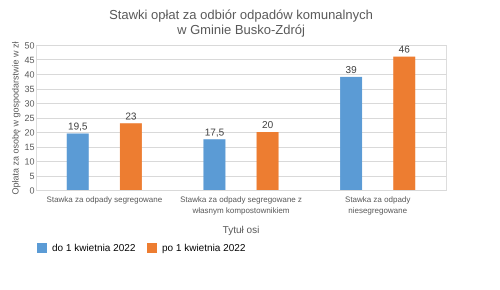  Describe the element at coordinates (31, 176) in the screenshot. I see `y-tick-label: 5` at that location.